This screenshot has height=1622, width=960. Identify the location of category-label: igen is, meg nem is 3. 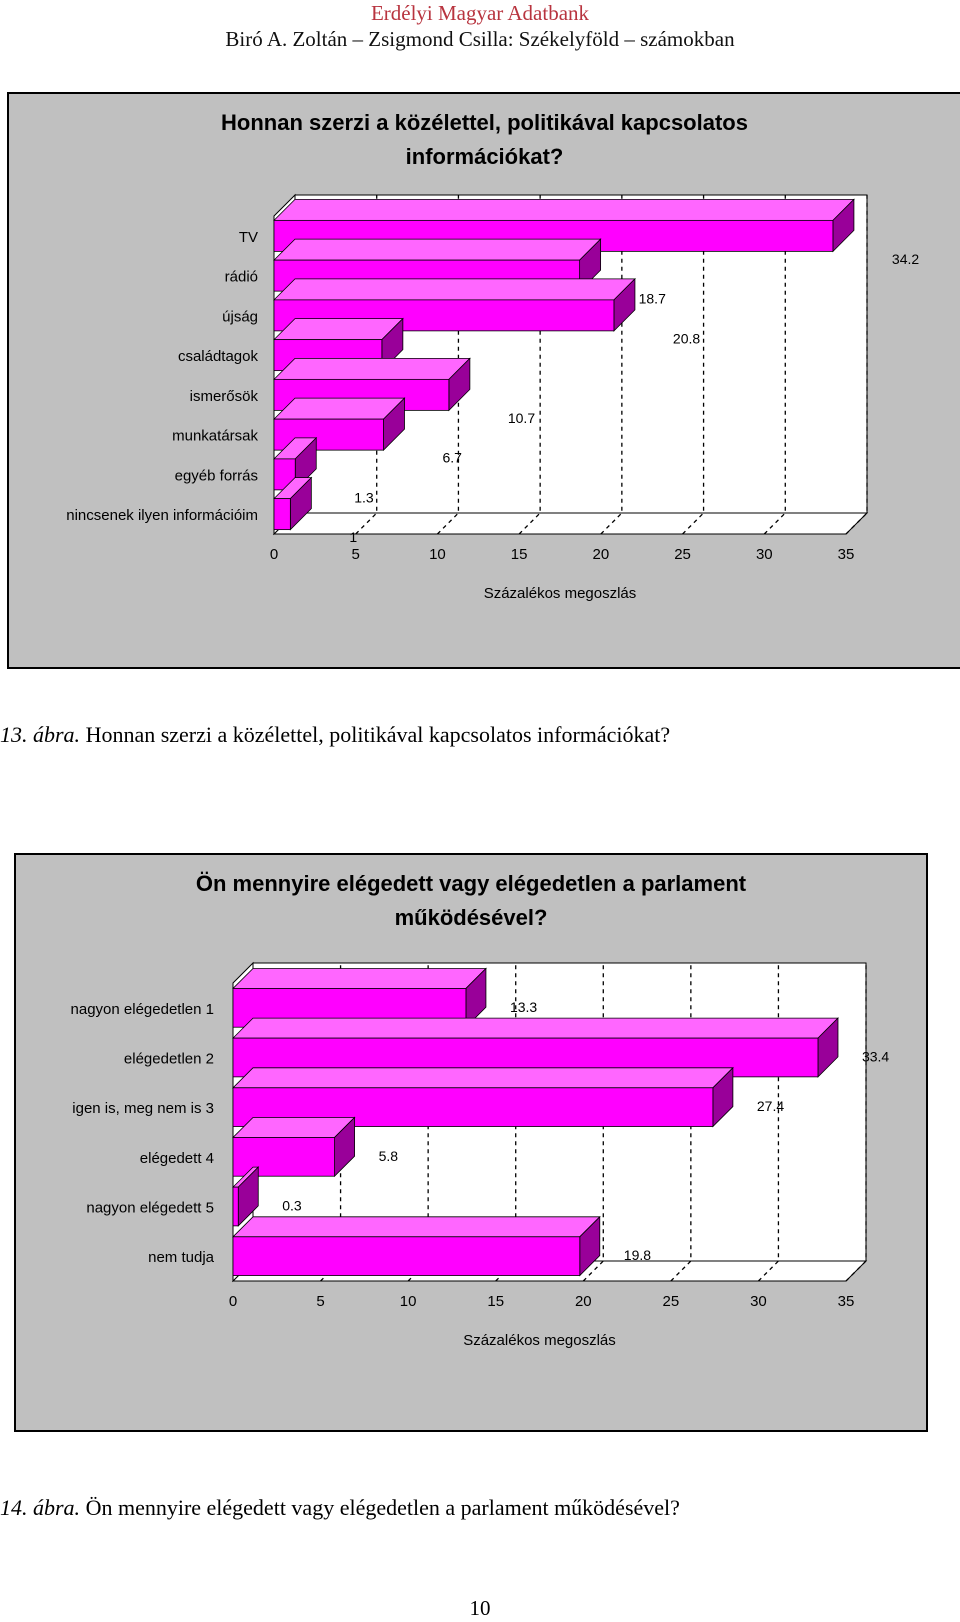
(143, 1108).